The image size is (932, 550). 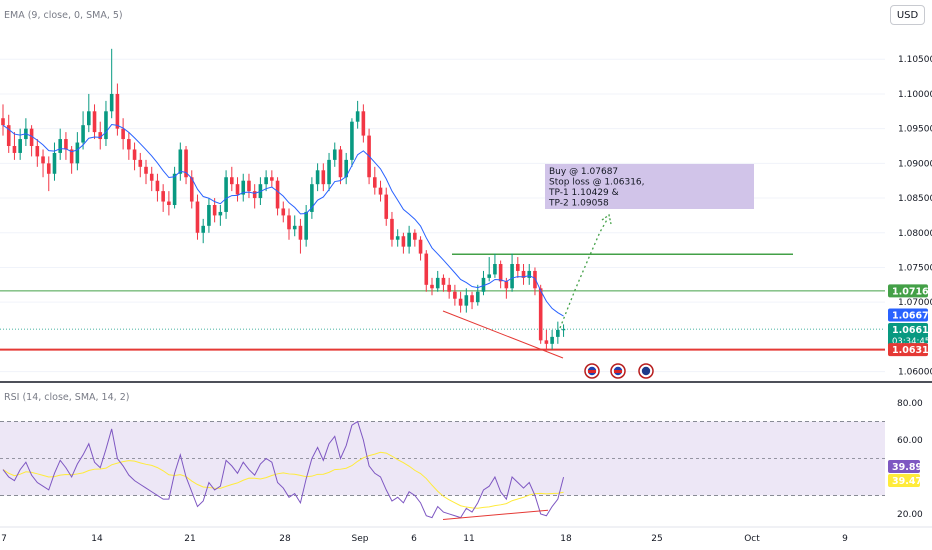 I want to click on divergence-trendline, so click(x=503, y=334).